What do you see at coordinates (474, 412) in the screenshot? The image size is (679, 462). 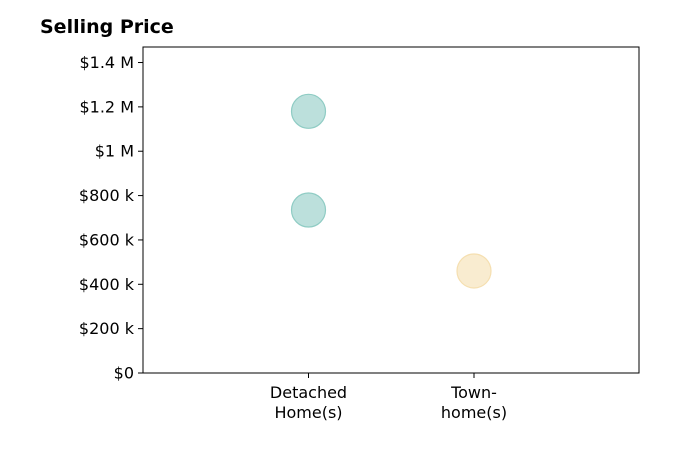 I see `x-tick-label: home(s)` at bounding box center [474, 412].